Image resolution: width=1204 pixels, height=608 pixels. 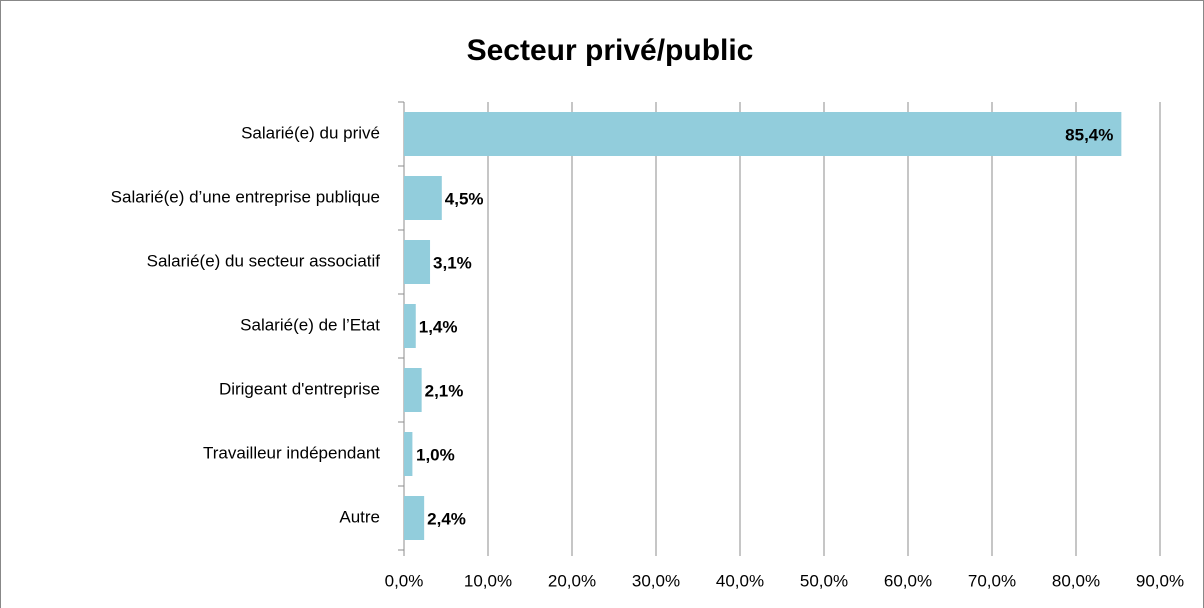 What do you see at coordinates (435, 454) in the screenshot?
I see `data-label: 1,0%` at bounding box center [435, 454].